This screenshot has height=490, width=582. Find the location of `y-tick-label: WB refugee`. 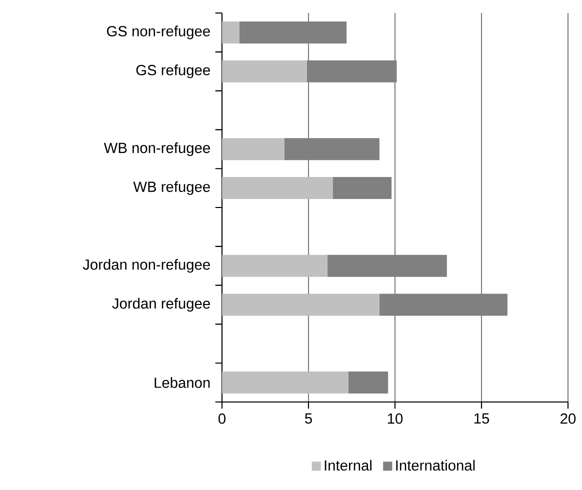

y-tick-label: WB refugee is located at coordinates (171, 188).